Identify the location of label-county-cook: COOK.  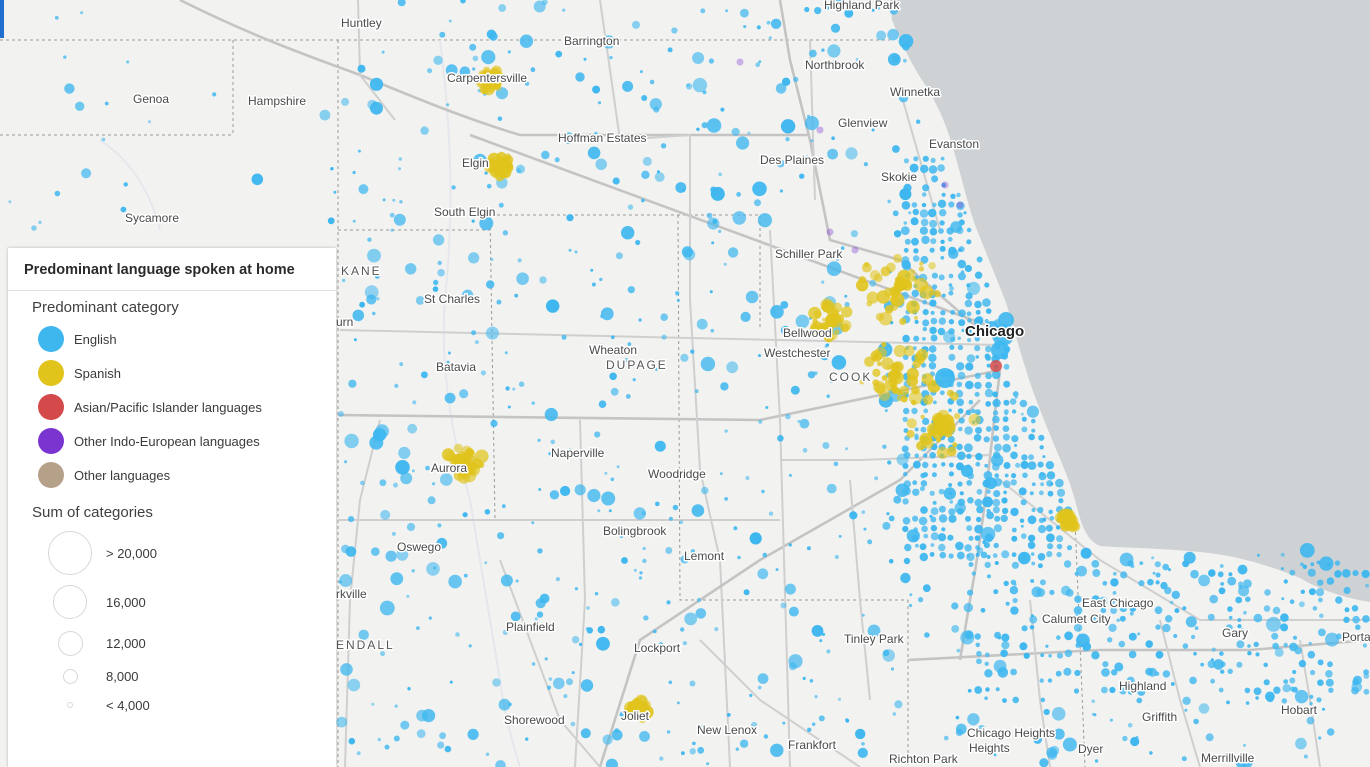
(850, 377).